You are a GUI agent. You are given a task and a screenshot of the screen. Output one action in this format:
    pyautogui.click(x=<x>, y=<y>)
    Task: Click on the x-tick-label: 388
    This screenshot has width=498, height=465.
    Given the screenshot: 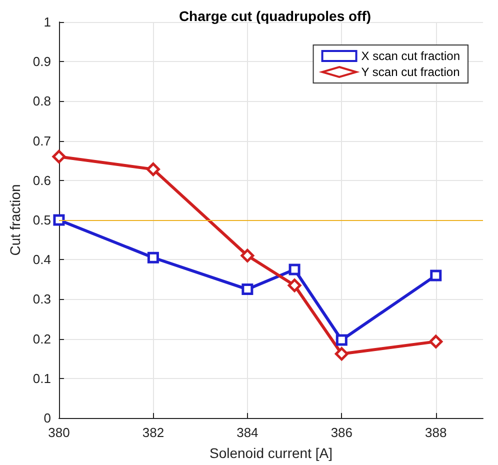 What is the action you would take?
    pyautogui.click(x=436, y=432)
    